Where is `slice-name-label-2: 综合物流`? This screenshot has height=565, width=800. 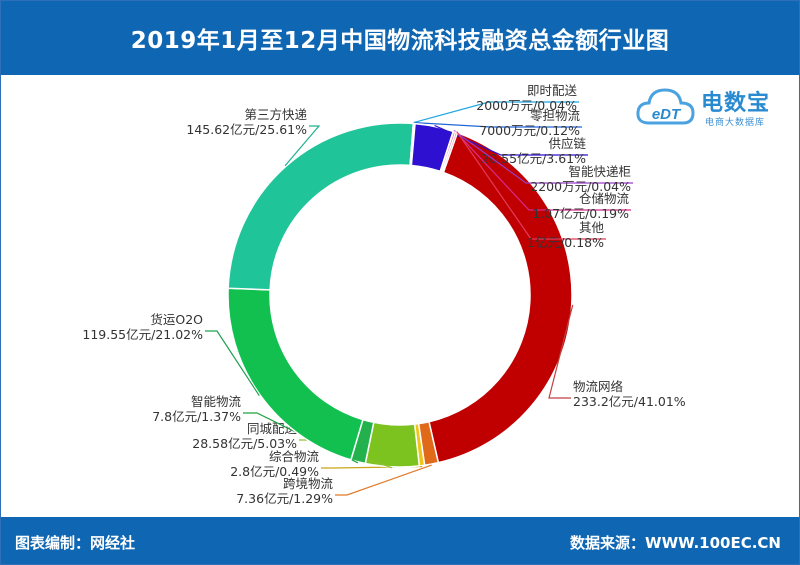
slice-name-label-2: 综合物流 is located at coordinates (294, 456).